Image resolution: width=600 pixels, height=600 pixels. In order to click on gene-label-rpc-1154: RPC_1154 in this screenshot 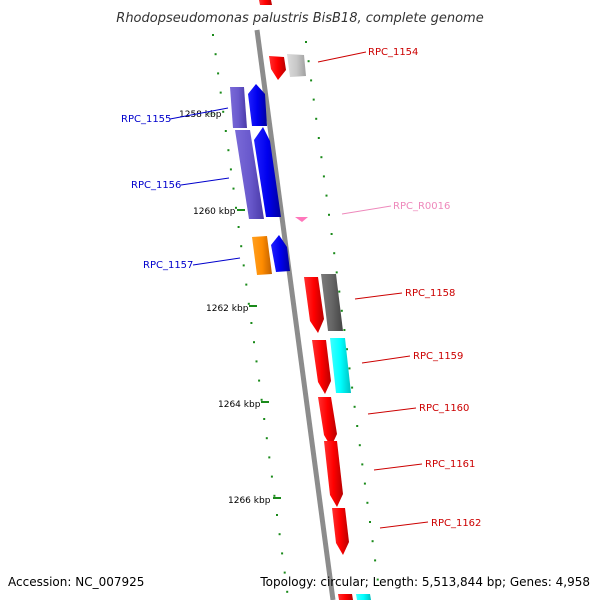, I will do `click(393, 52)`.